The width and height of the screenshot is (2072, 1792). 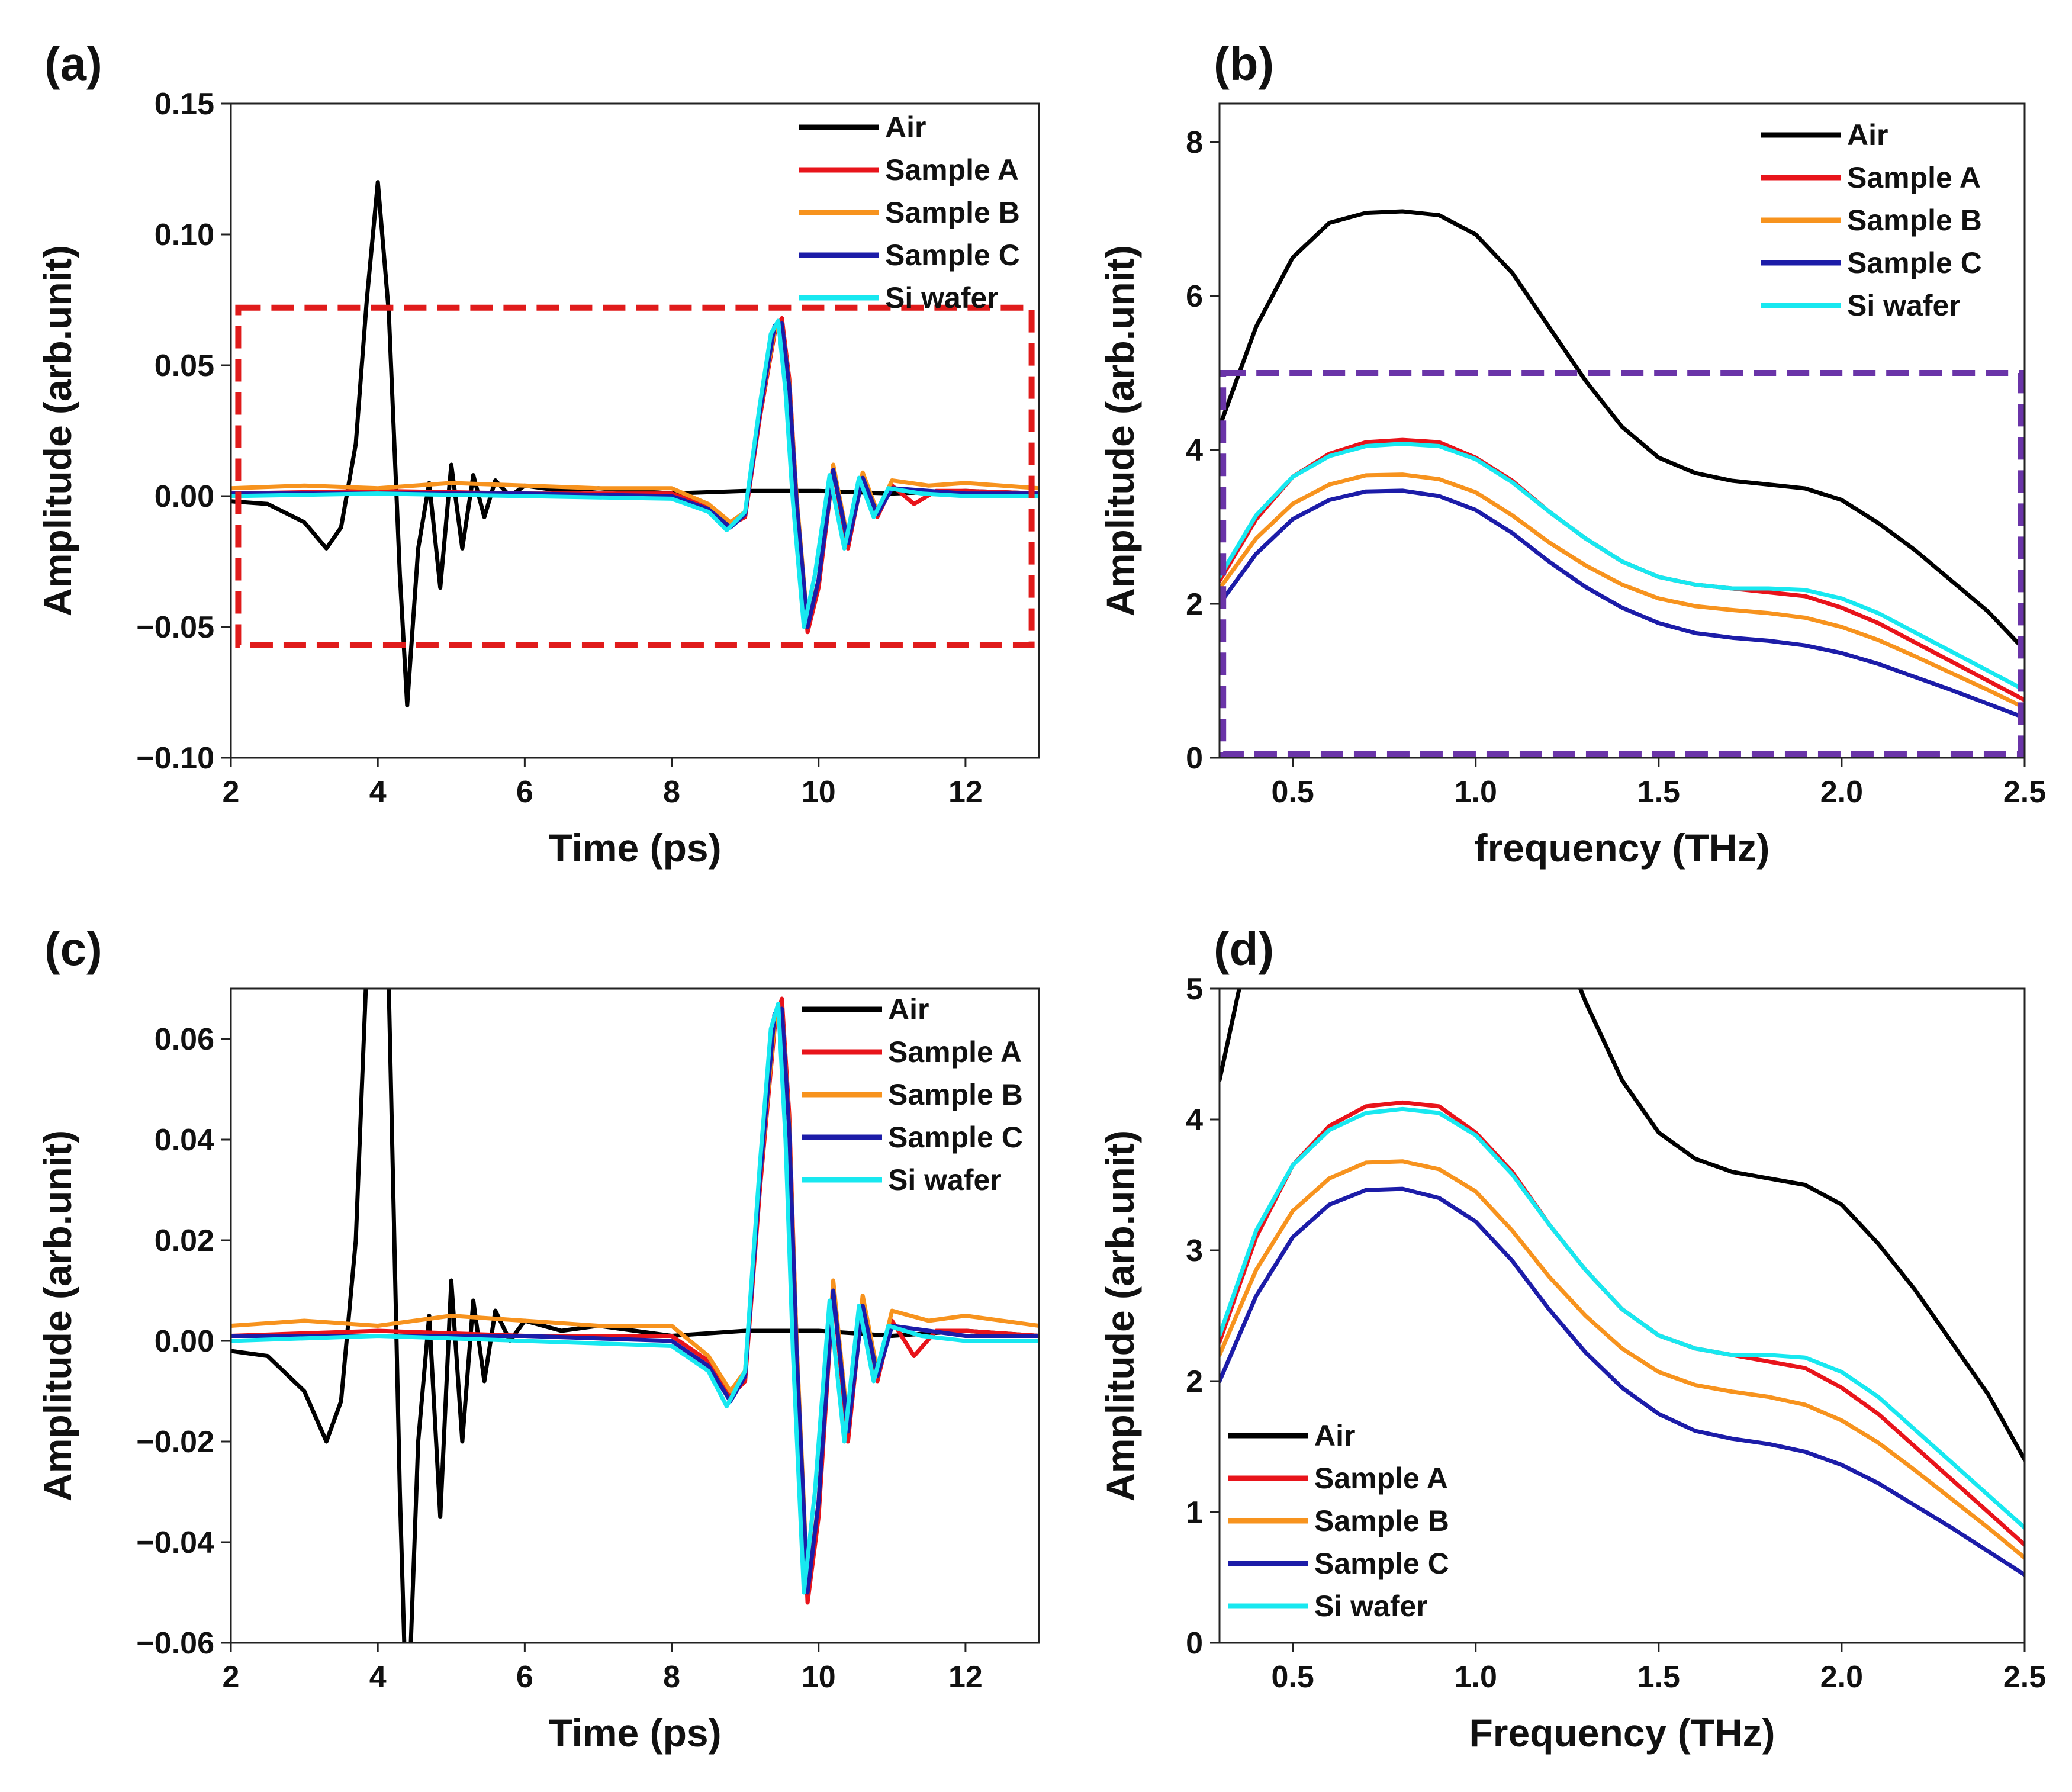 What do you see at coordinates (1194, 1251) in the screenshot?
I see `y-tick-label: 3` at bounding box center [1194, 1251].